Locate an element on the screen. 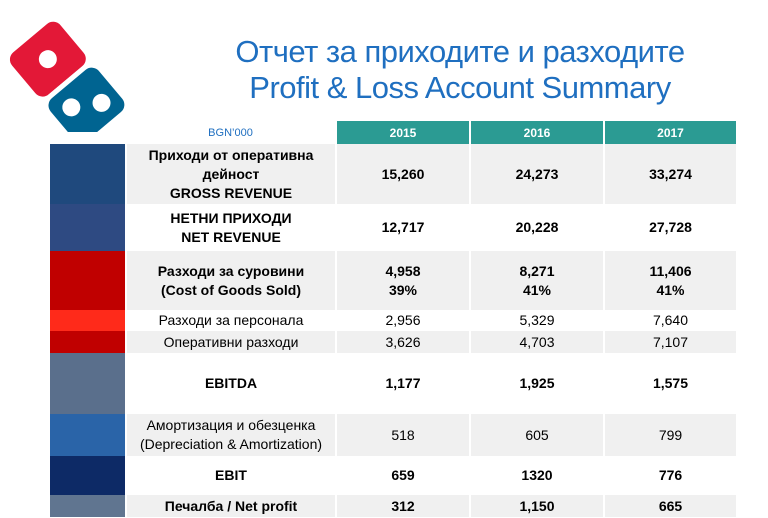  value-line: 799 is located at coordinates (670, 434).